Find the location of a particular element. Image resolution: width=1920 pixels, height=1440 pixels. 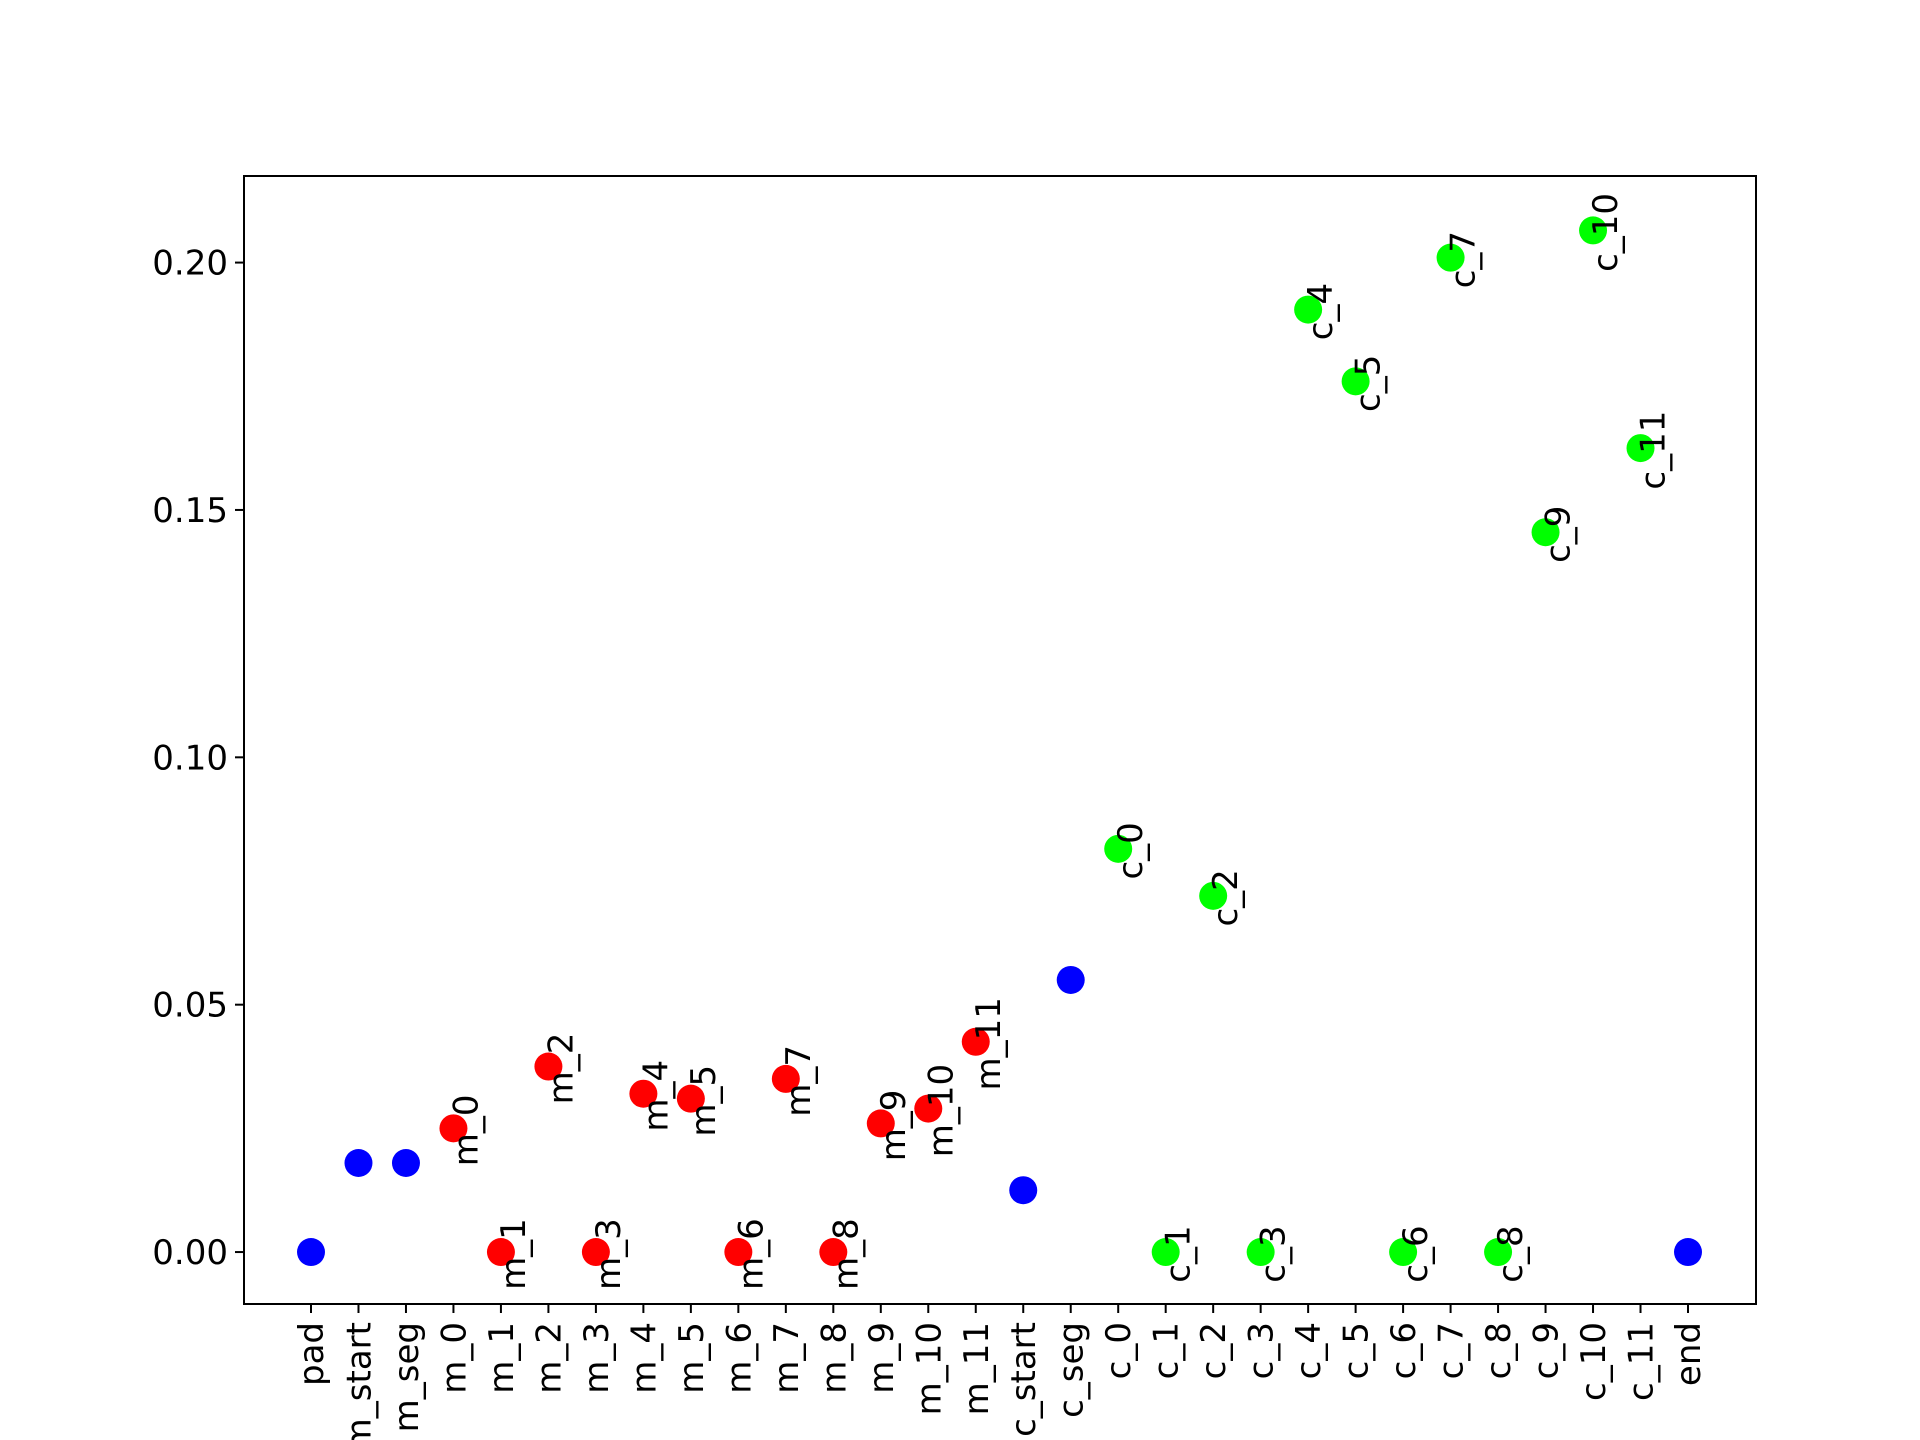

y-tick-label: 0.05 is located at coordinates (190, 1006).